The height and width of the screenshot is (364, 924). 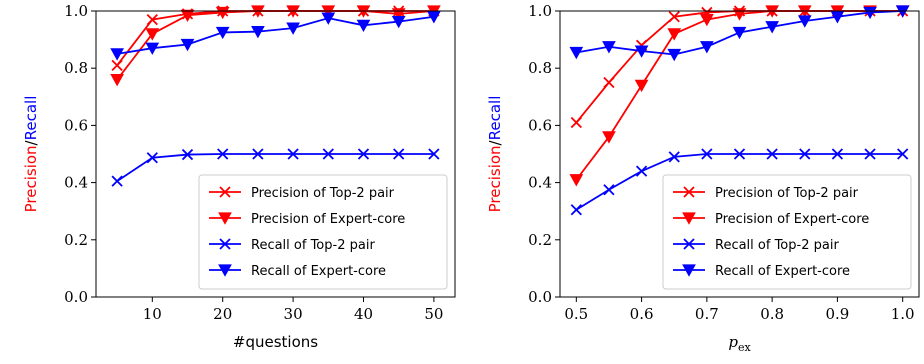 What do you see at coordinates (275, 342) in the screenshot?
I see `x-axis-label: #questions` at bounding box center [275, 342].